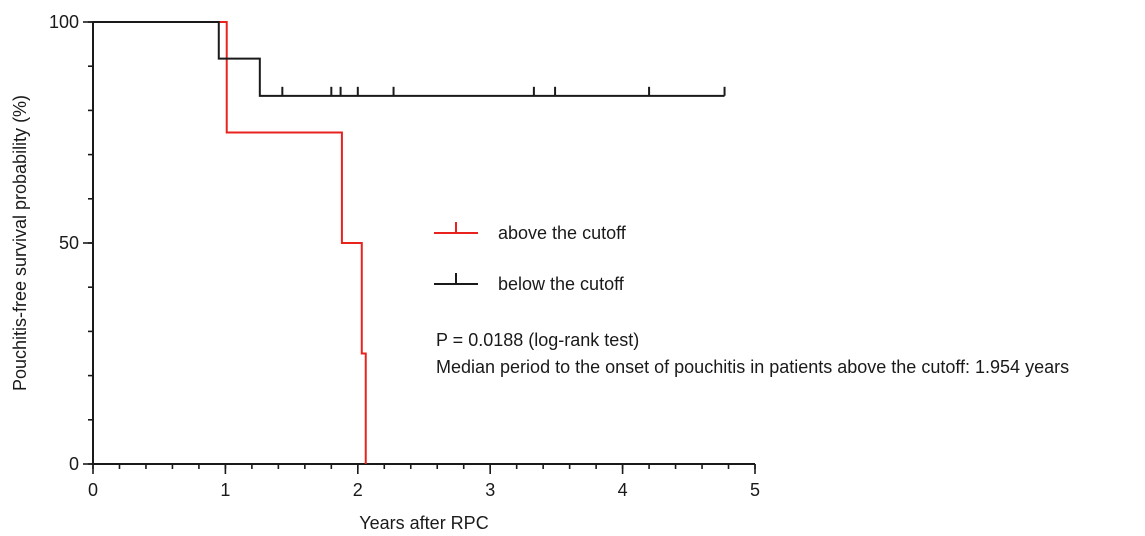  What do you see at coordinates (490, 490) in the screenshot?
I see `x-tick-label: 3` at bounding box center [490, 490].